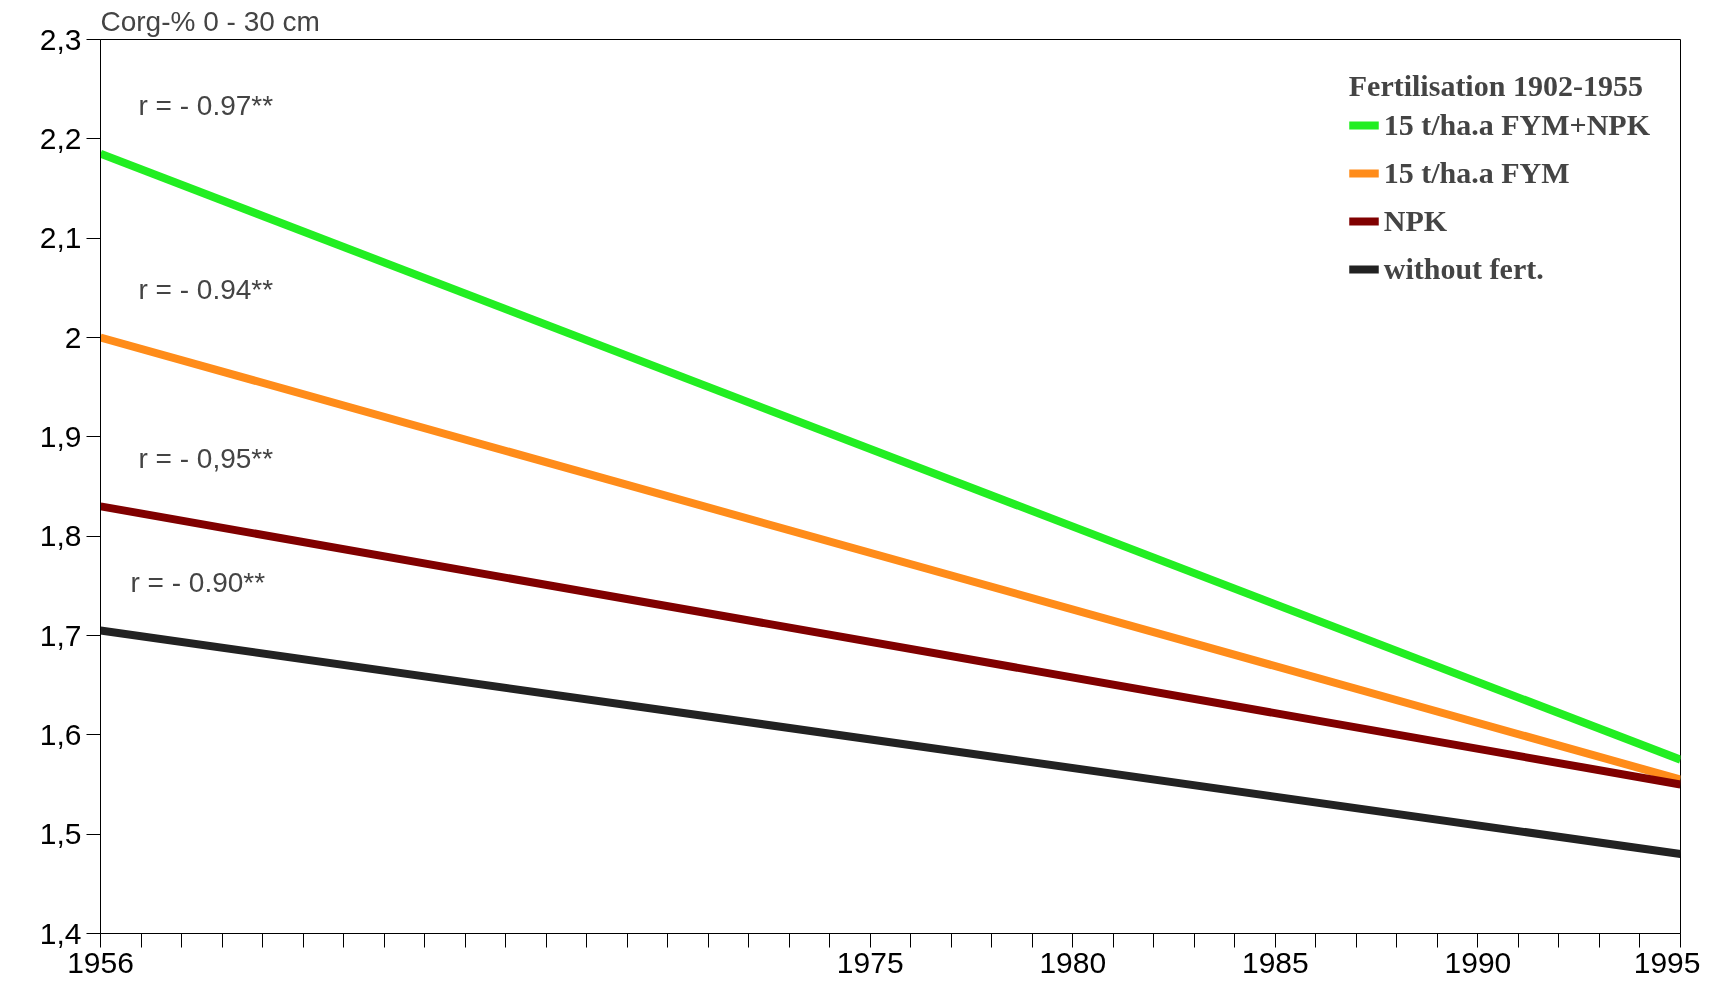 The height and width of the screenshot is (990, 1723). I want to click on y-tick-label: 1,5, so click(60, 834).